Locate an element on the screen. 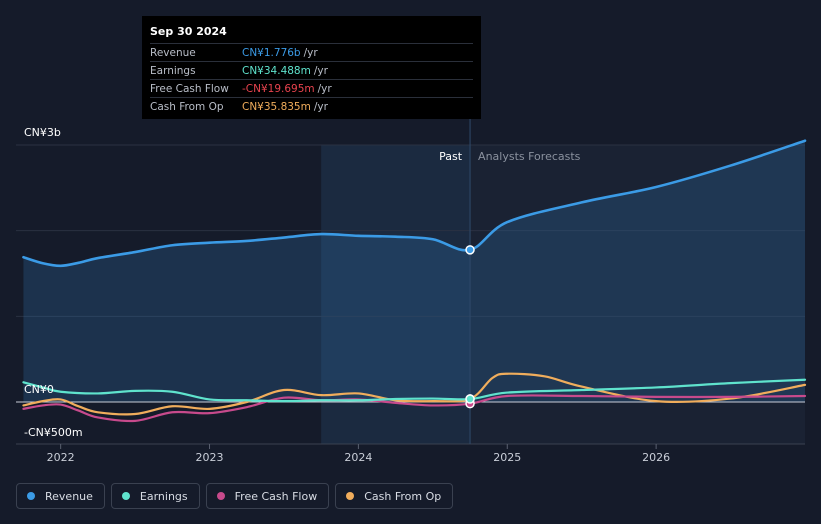 This screenshot has height=524, width=821. legend-label: Revenue is located at coordinates (69, 496).